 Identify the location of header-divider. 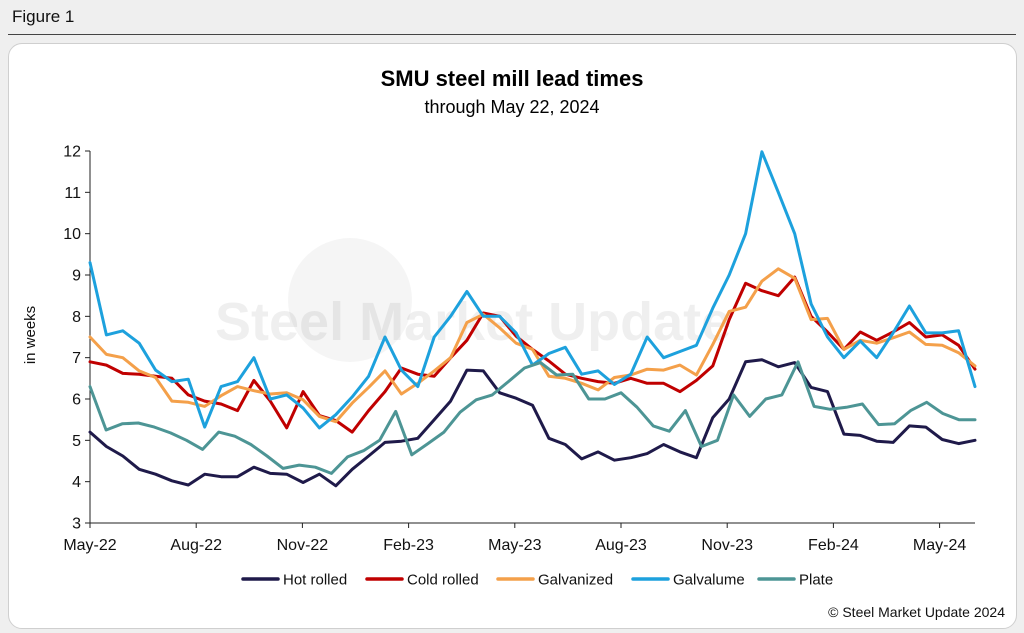
(512, 34).